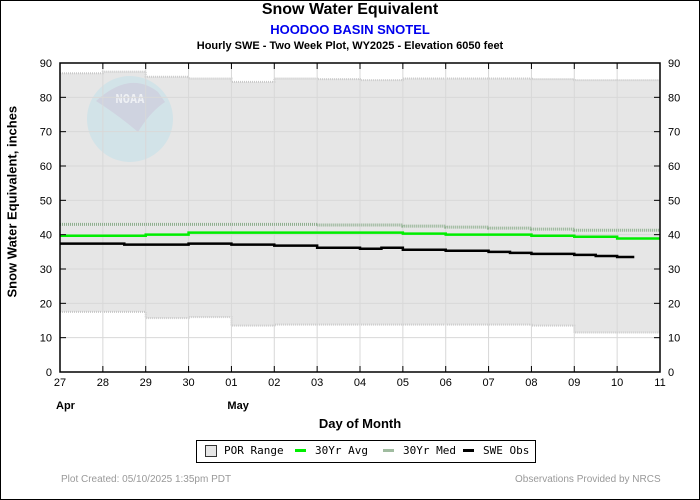  I want to click on y-tick-label: 0, so click(49, 373).